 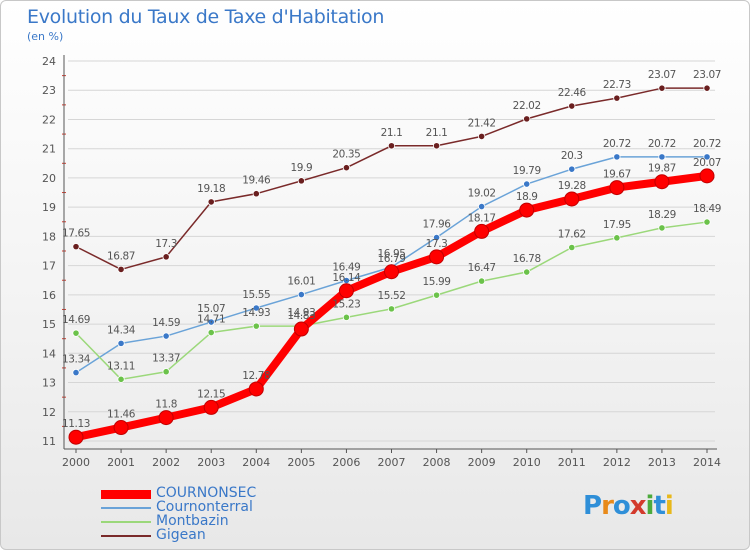 I want to click on data-label: 15.23, so click(x=346, y=304).